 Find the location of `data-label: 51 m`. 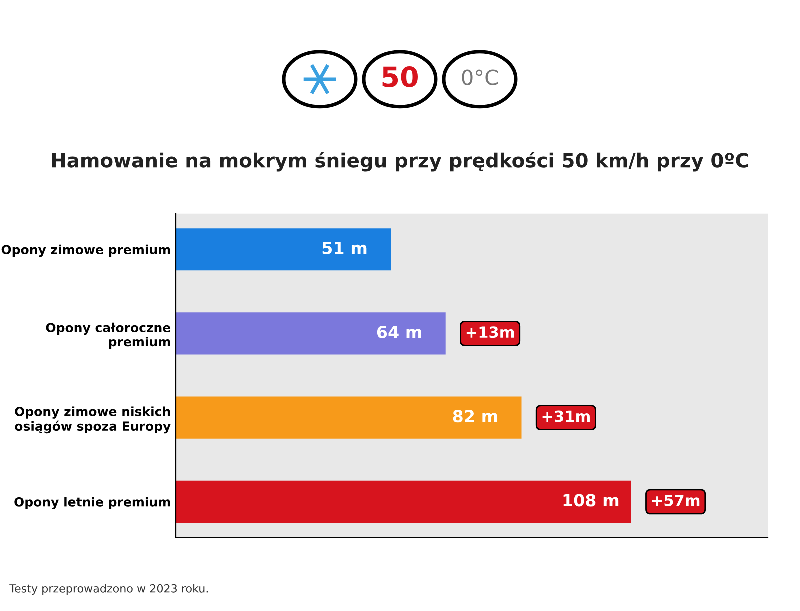

data-label: 51 m is located at coordinates (344, 248).